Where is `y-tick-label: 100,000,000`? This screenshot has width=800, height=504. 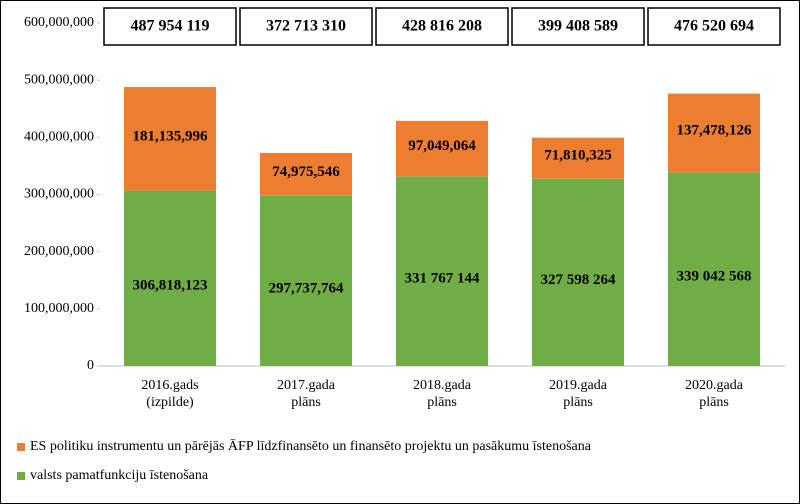 y-tick-label: 100,000,000 is located at coordinates (59, 308).